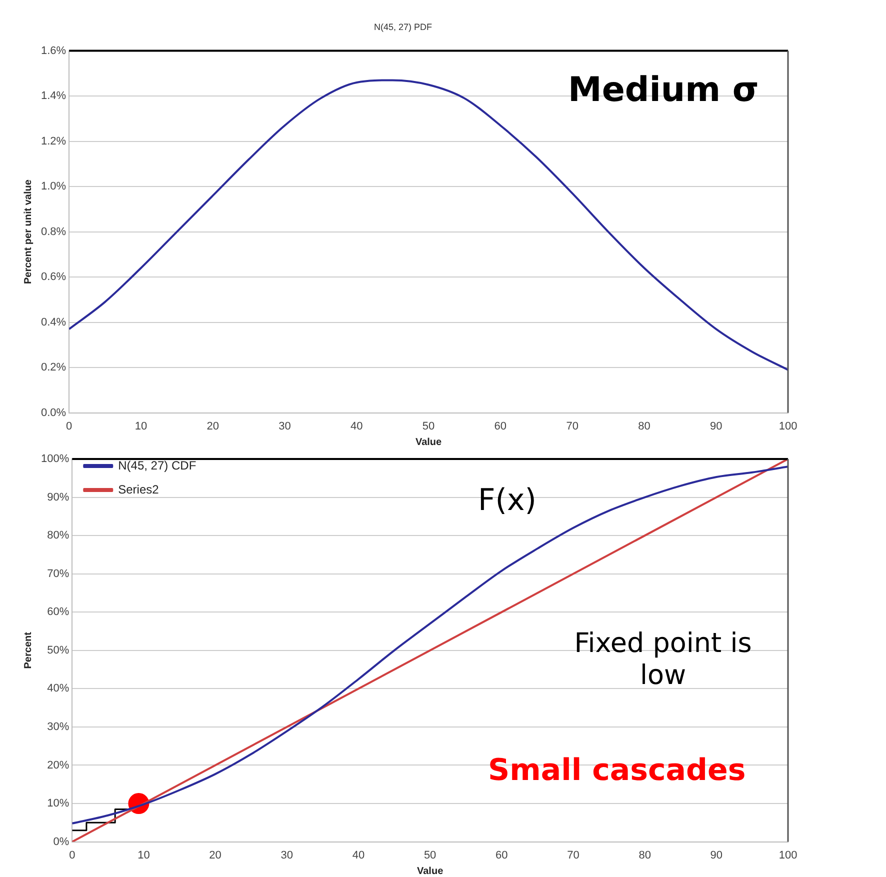 Image resolution: width=886 pixels, height=877 pixels. What do you see at coordinates (617, 771) in the screenshot?
I see `annotation: Small cascades` at bounding box center [617, 771].